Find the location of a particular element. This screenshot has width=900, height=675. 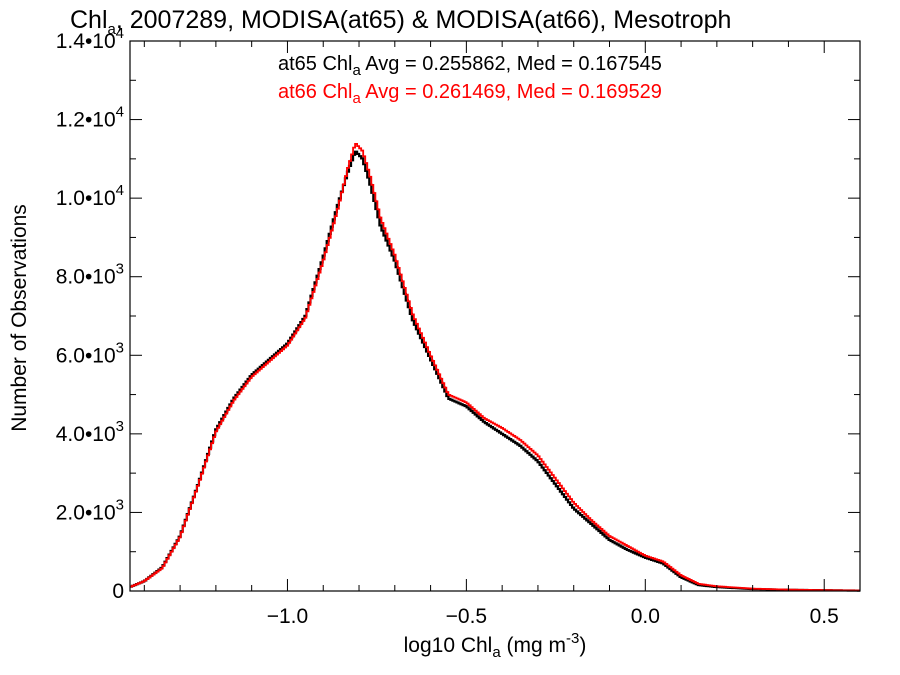

x-axis-title-text: log10 Chla (mg m-3) is located at coordinates (495, 645).